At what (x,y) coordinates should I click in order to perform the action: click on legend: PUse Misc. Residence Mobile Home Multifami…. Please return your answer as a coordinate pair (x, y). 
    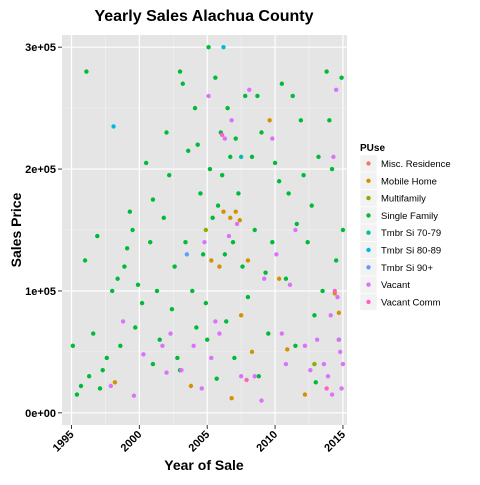
    Looking at the image, I should click on (405, 227).